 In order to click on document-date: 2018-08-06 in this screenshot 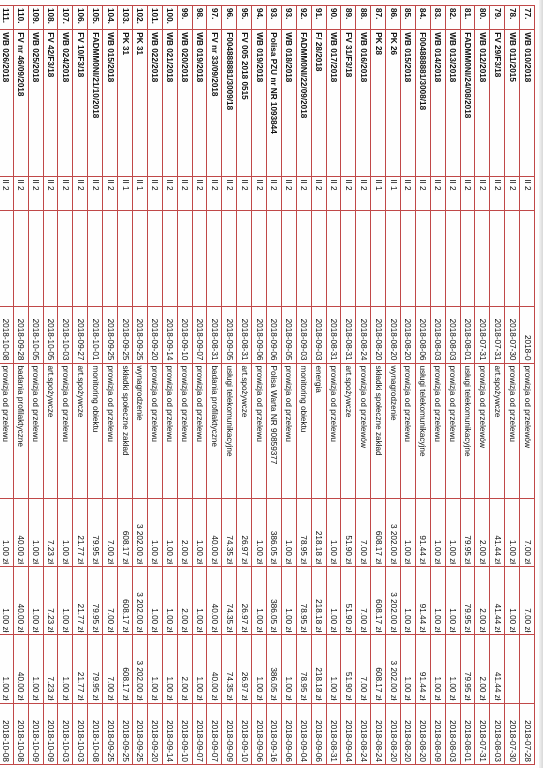, I will do `click(423, 334)`.